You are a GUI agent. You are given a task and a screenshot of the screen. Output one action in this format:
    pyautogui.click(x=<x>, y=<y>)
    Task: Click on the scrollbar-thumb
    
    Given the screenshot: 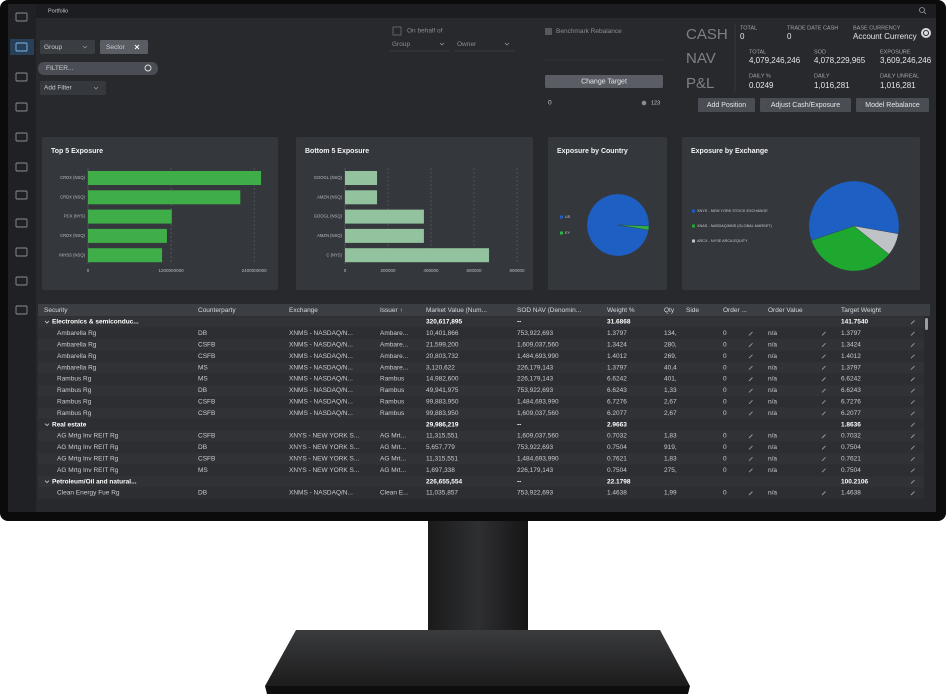 What is the action you would take?
    pyautogui.click(x=926, y=324)
    